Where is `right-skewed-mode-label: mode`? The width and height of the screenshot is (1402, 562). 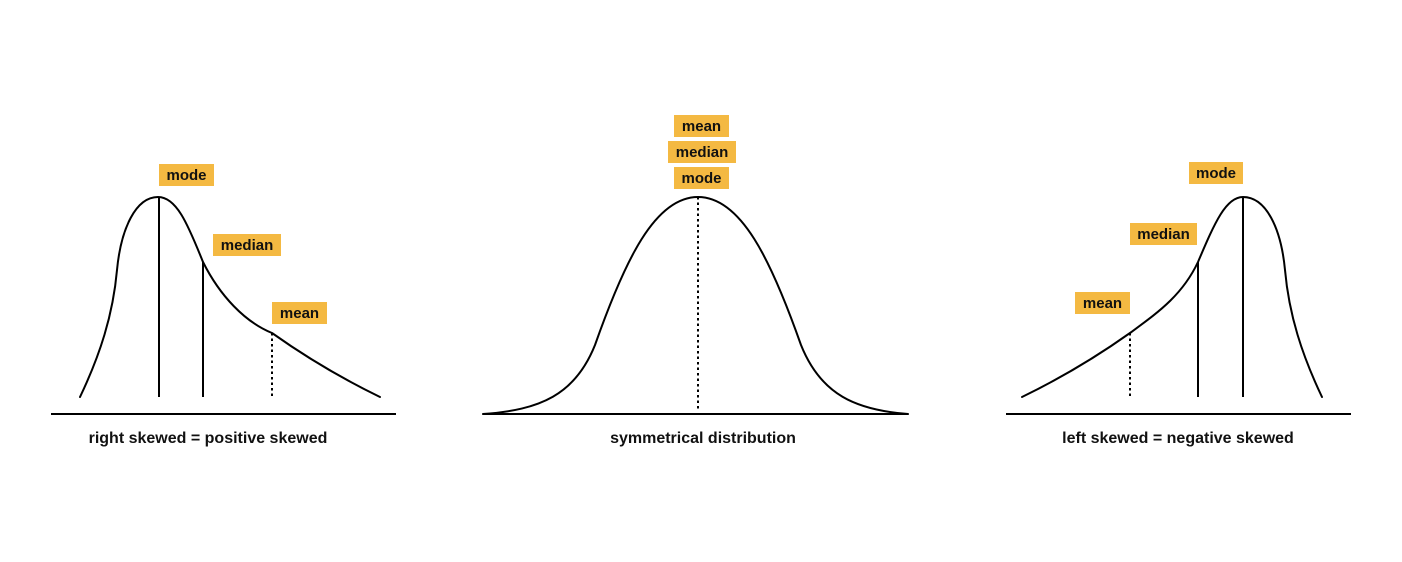
right-skewed-mode-label: mode is located at coordinates (186, 175).